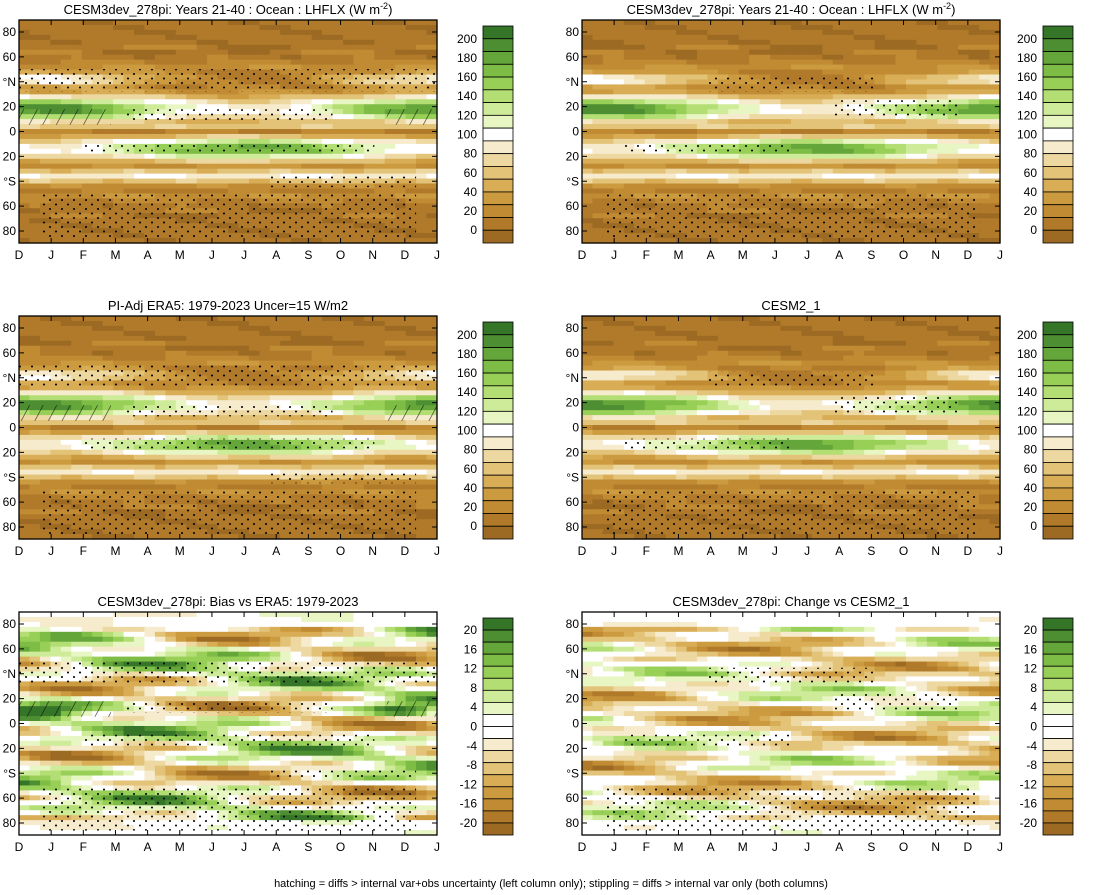  Describe the element at coordinates (1027, 135) in the screenshot. I see `colorbar-tick-label: 100` at that location.